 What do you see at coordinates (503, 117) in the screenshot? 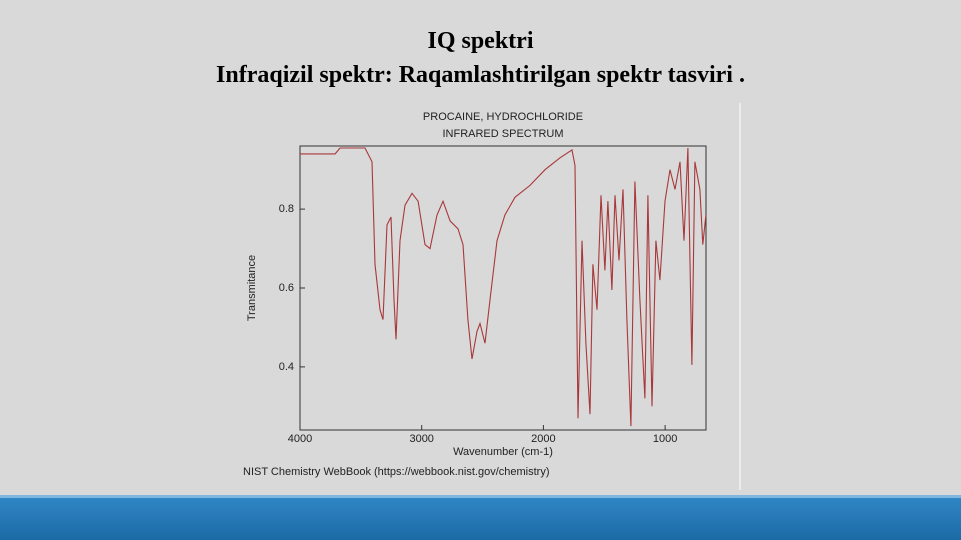
I see `chart-title: PROCAINE, HYDROCHLORIDE` at bounding box center [503, 117].